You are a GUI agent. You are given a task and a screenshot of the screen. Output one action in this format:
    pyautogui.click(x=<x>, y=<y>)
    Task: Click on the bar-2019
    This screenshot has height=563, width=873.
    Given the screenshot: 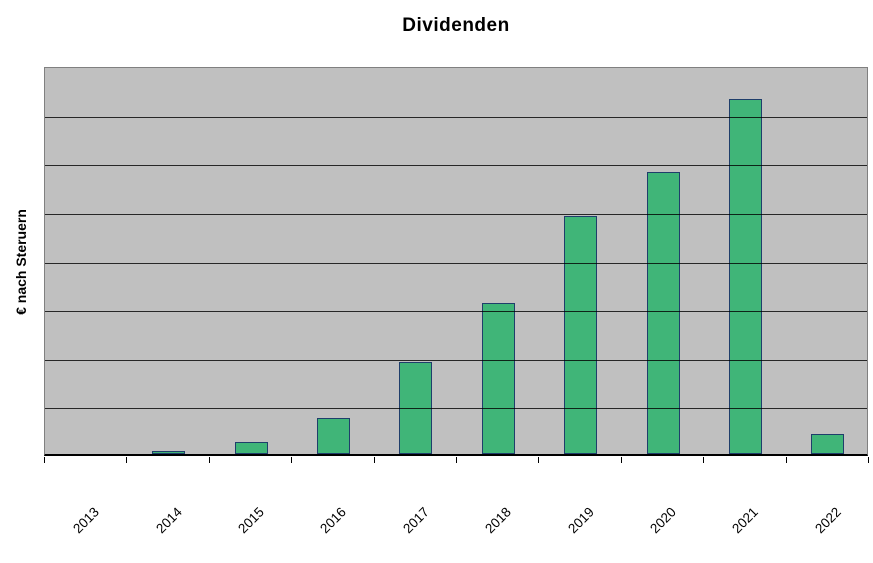 What is the action you would take?
    pyautogui.click(x=581, y=334)
    